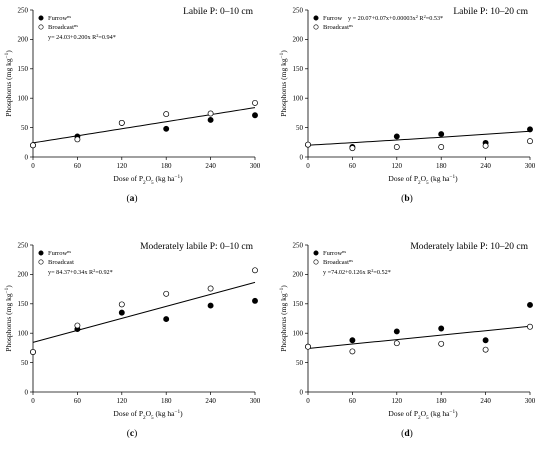 This screenshot has height=454, width=550. Describe the element at coordinates (131, 198) in the screenshot. I see `panel-letter: (a)` at that location.